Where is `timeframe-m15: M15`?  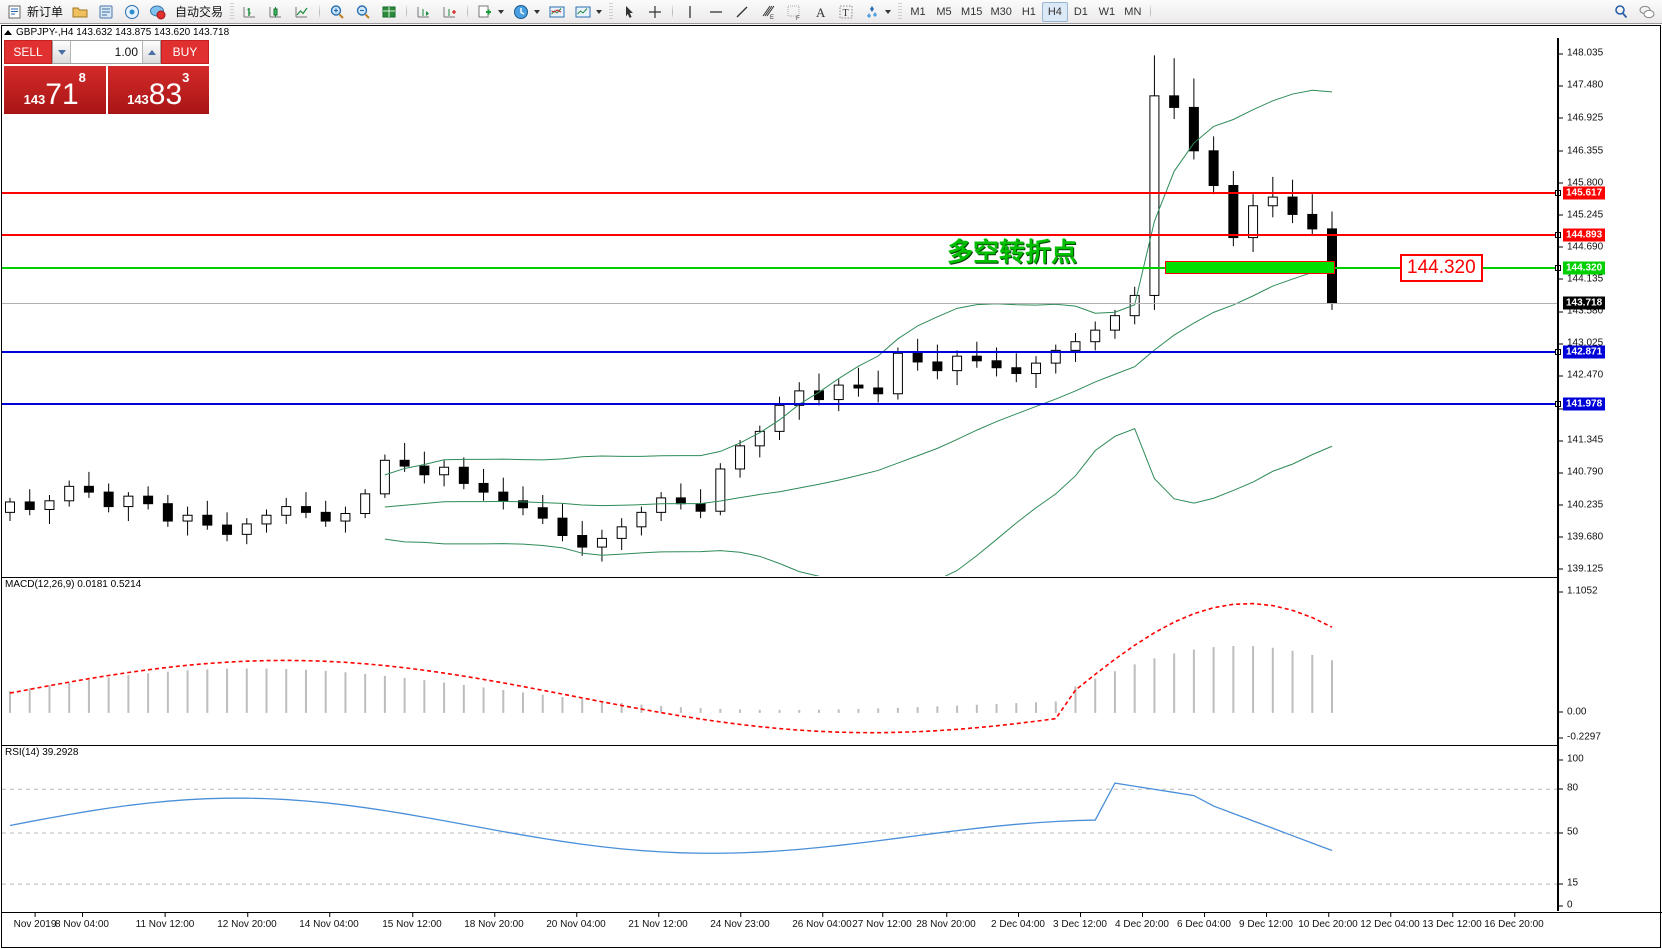 timeframe-m15: M15 is located at coordinates (972, 11).